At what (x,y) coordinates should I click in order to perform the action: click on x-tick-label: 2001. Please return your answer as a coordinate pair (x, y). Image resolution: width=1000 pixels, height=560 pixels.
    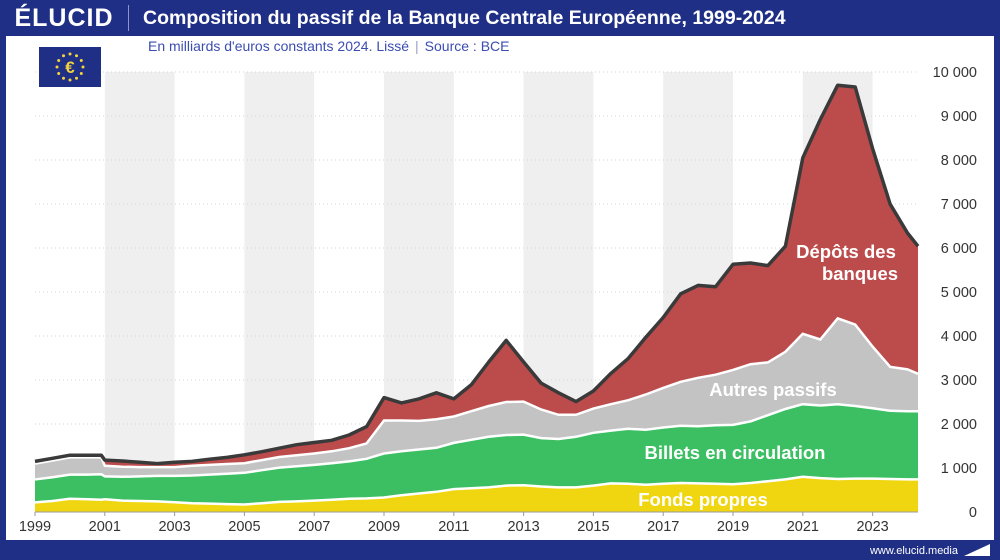
    Looking at the image, I should click on (105, 527).